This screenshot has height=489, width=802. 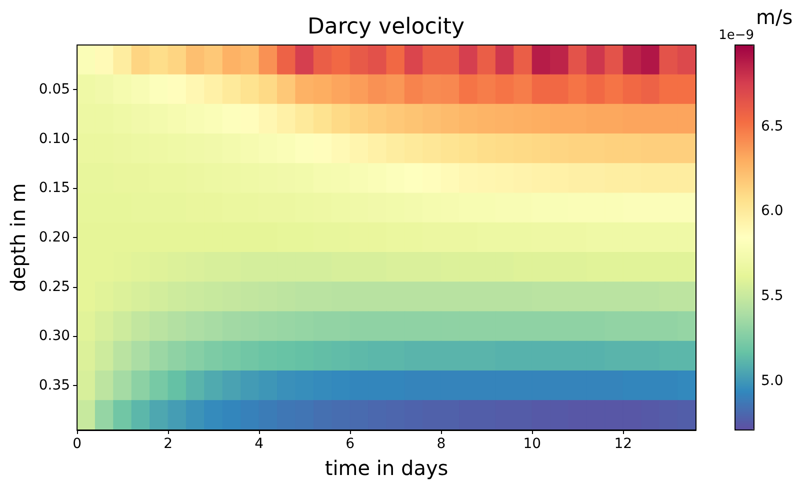 I want to click on y-tick-label: 0.15, so click(x=54, y=188).